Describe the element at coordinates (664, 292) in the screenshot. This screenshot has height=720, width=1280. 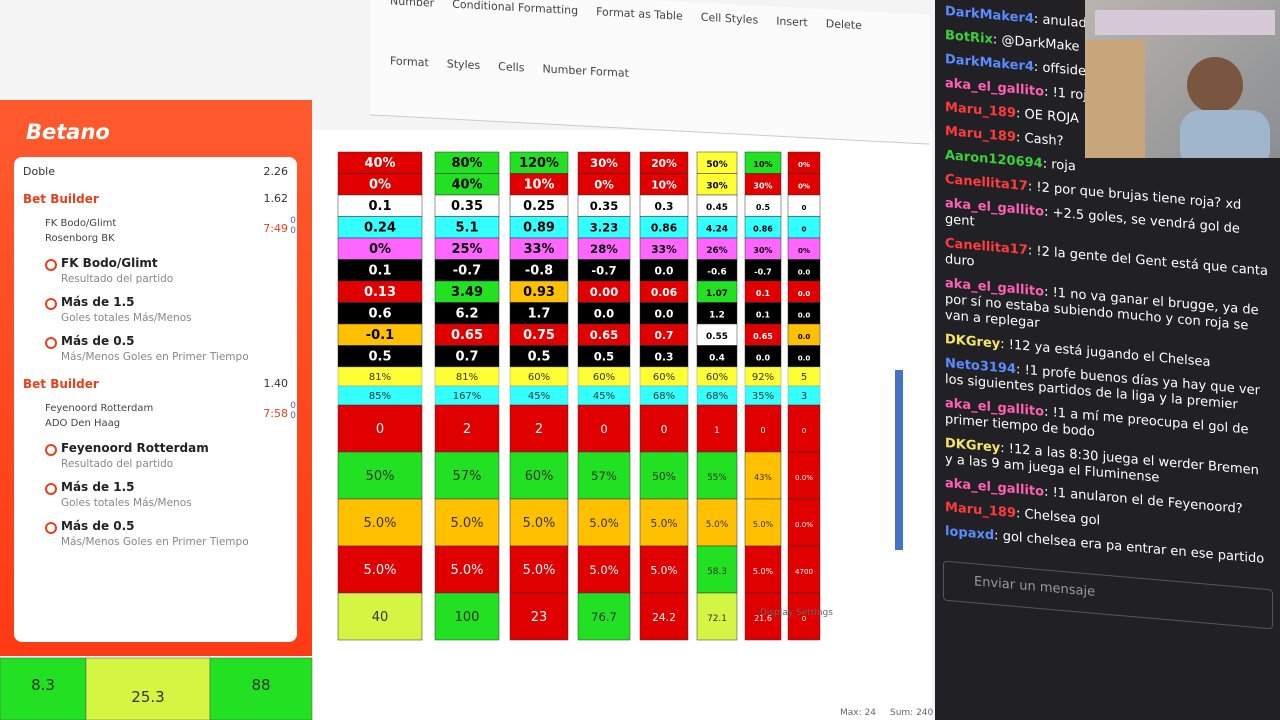
I see `cell-text: 0.06` at that location.